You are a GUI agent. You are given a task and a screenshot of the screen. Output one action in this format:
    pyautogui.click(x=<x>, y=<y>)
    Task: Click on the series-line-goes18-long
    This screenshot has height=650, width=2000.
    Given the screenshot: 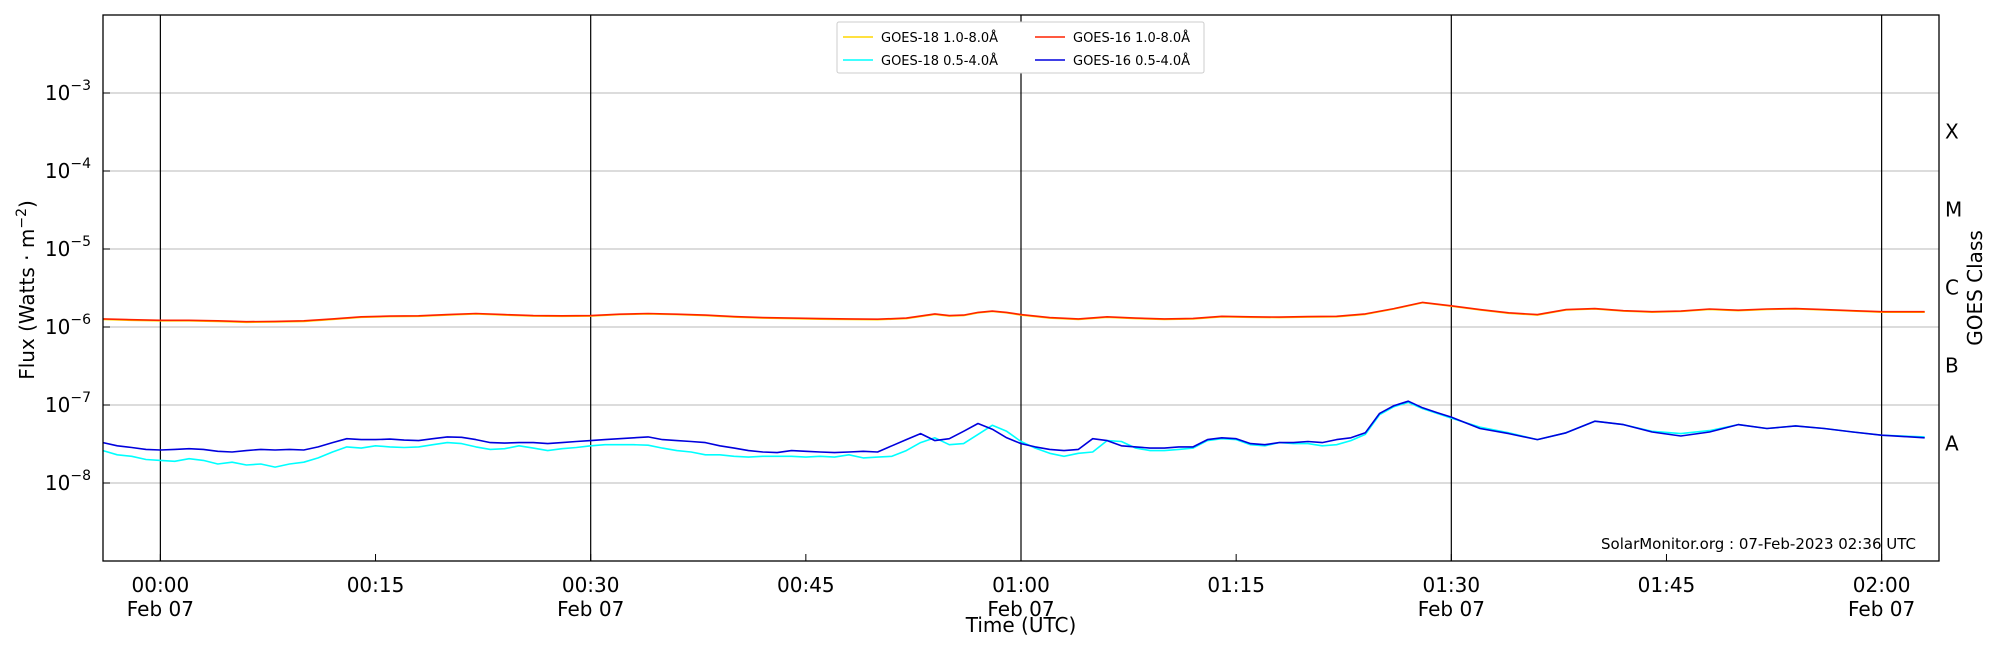 What is the action you would take?
    pyautogui.click(x=1013, y=312)
    